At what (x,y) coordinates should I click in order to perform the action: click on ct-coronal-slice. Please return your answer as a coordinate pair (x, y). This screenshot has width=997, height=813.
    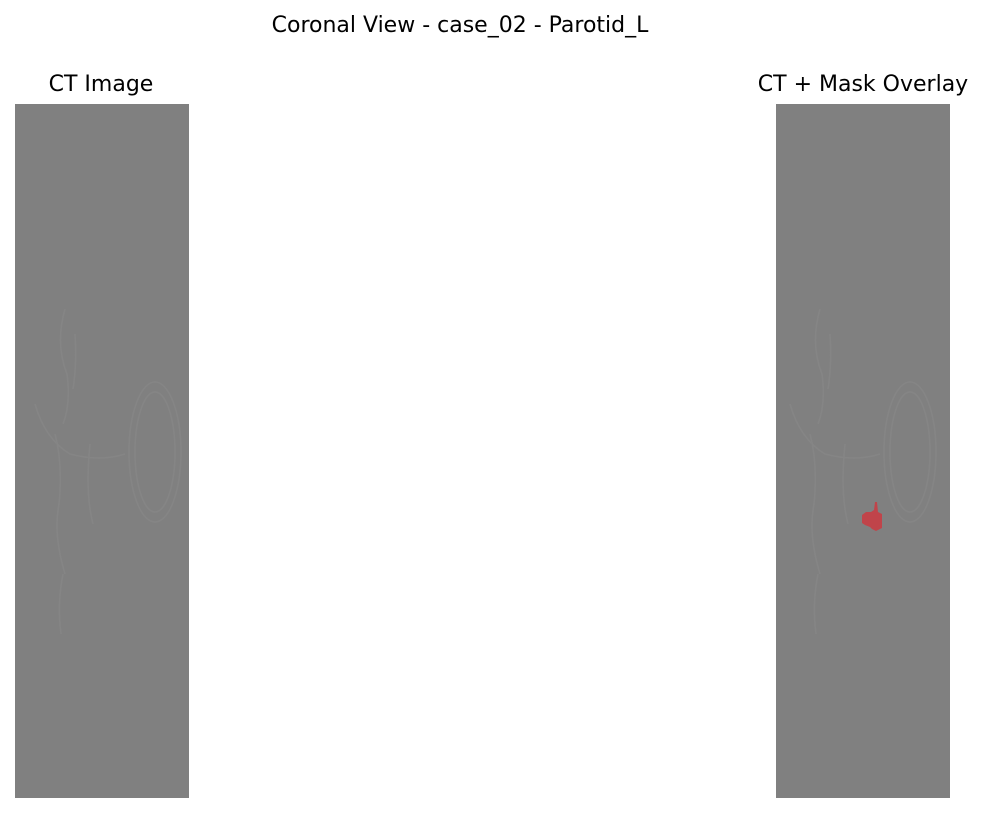
    Looking at the image, I should click on (102, 451).